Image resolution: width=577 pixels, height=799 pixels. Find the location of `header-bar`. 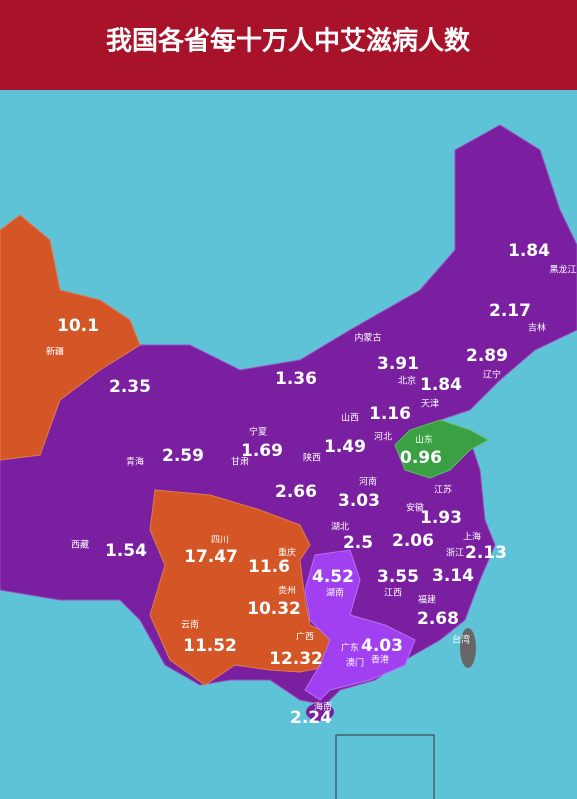

header-bar is located at coordinates (288, 45).